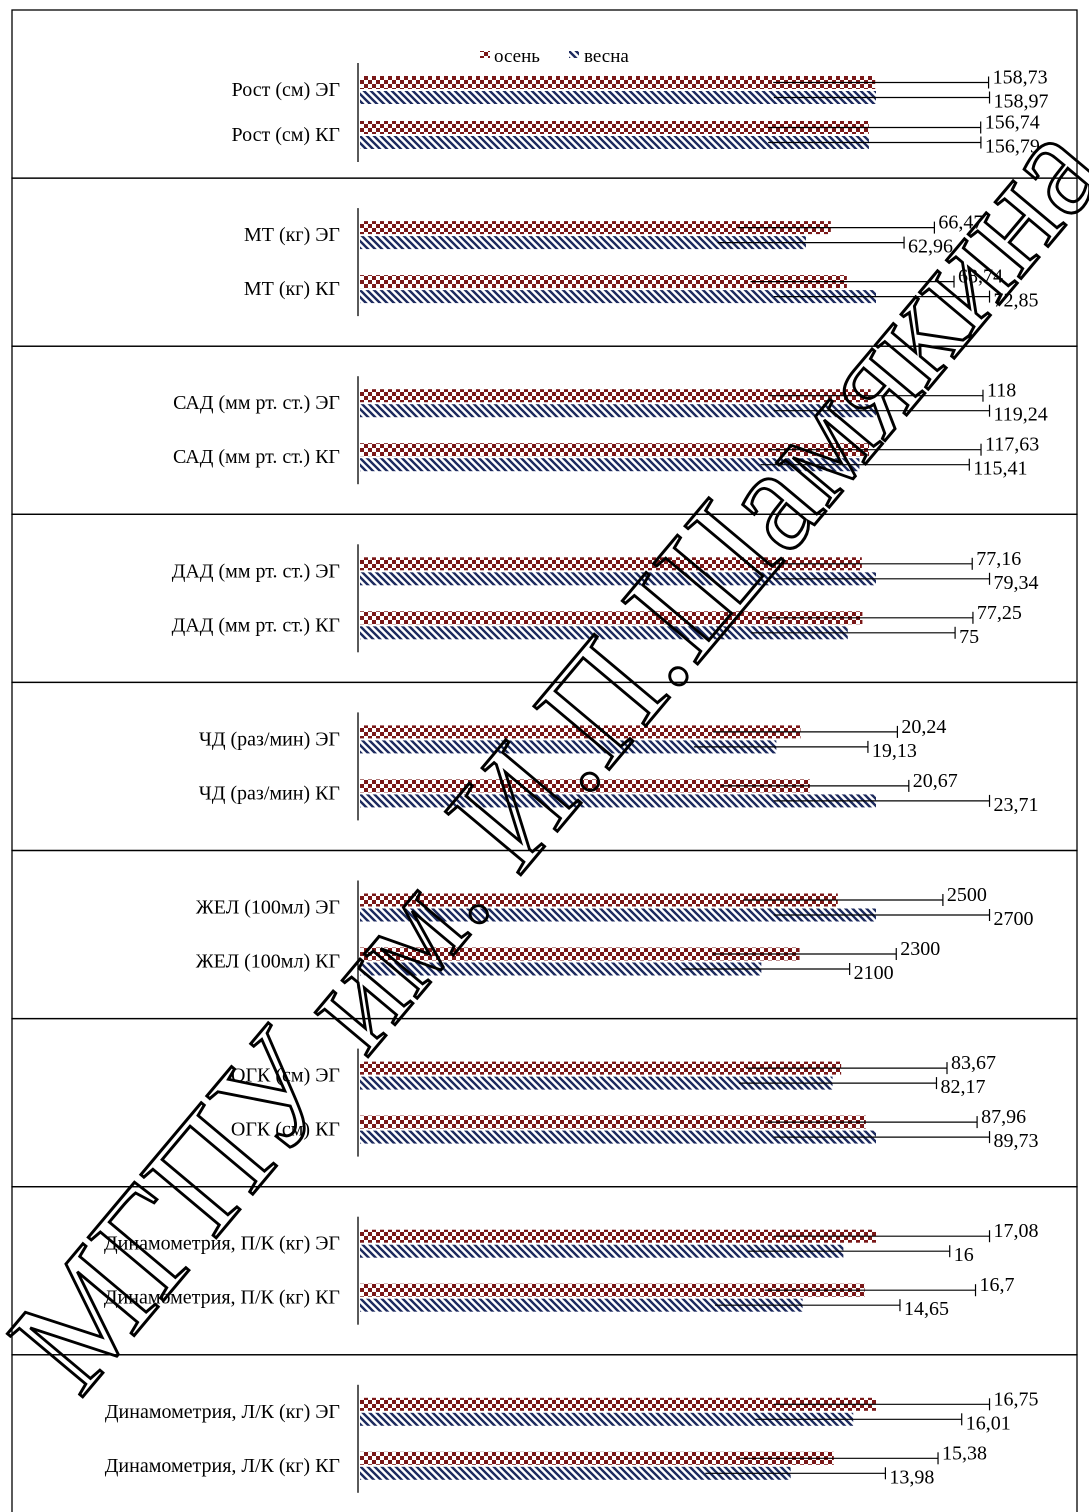  I want to click on category-label: САД (мм рт. ст.) ЭГ, so click(256, 403).